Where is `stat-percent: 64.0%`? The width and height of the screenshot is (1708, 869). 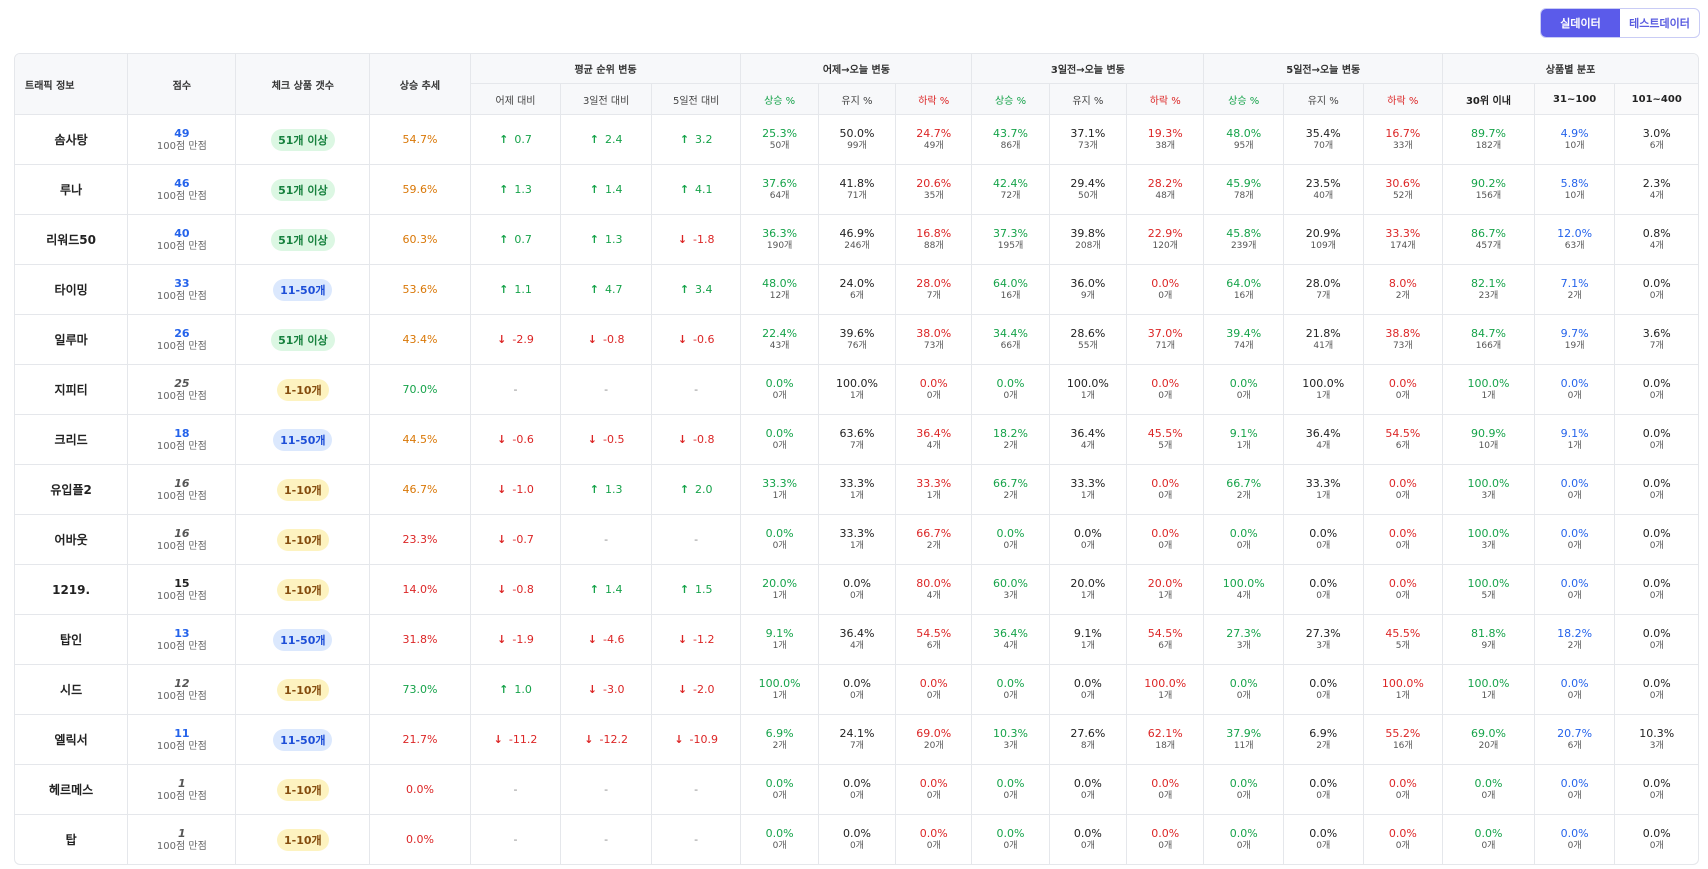 stat-percent: 64.0% is located at coordinates (1244, 283).